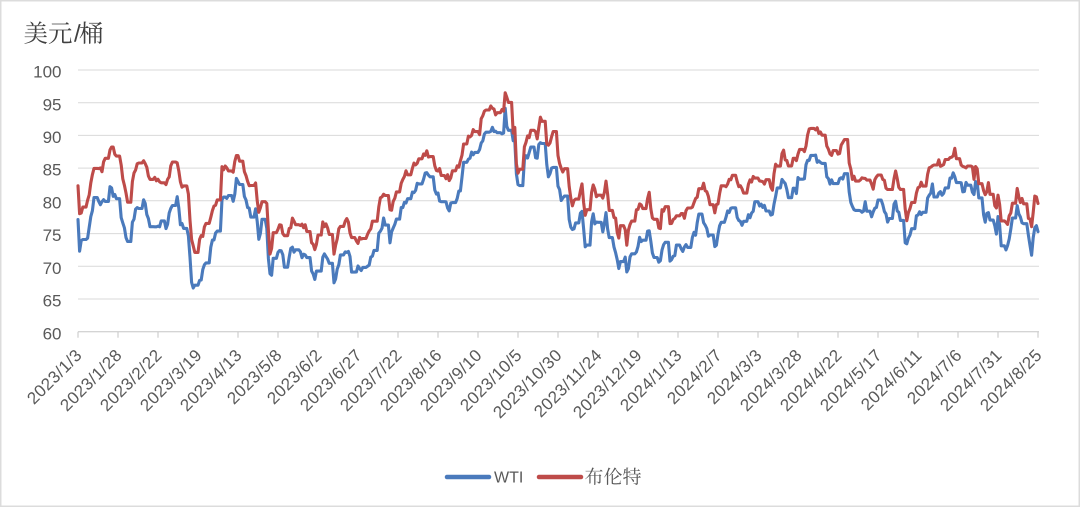 The width and height of the screenshot is (1080, 512). I want to click on svg-text: 75, so click(52, 235).